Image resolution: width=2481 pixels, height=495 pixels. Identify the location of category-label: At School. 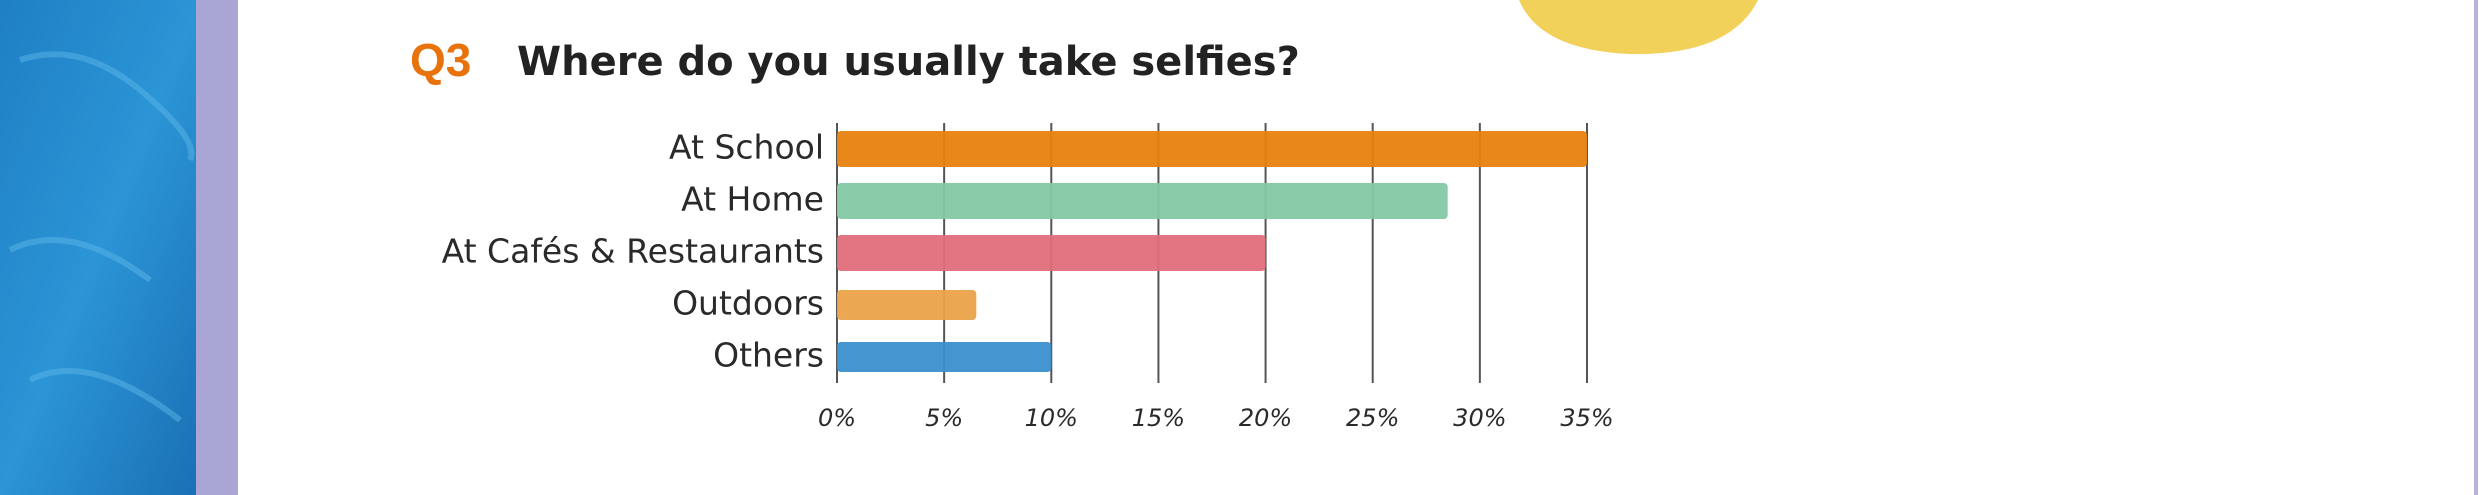
(746, 147).